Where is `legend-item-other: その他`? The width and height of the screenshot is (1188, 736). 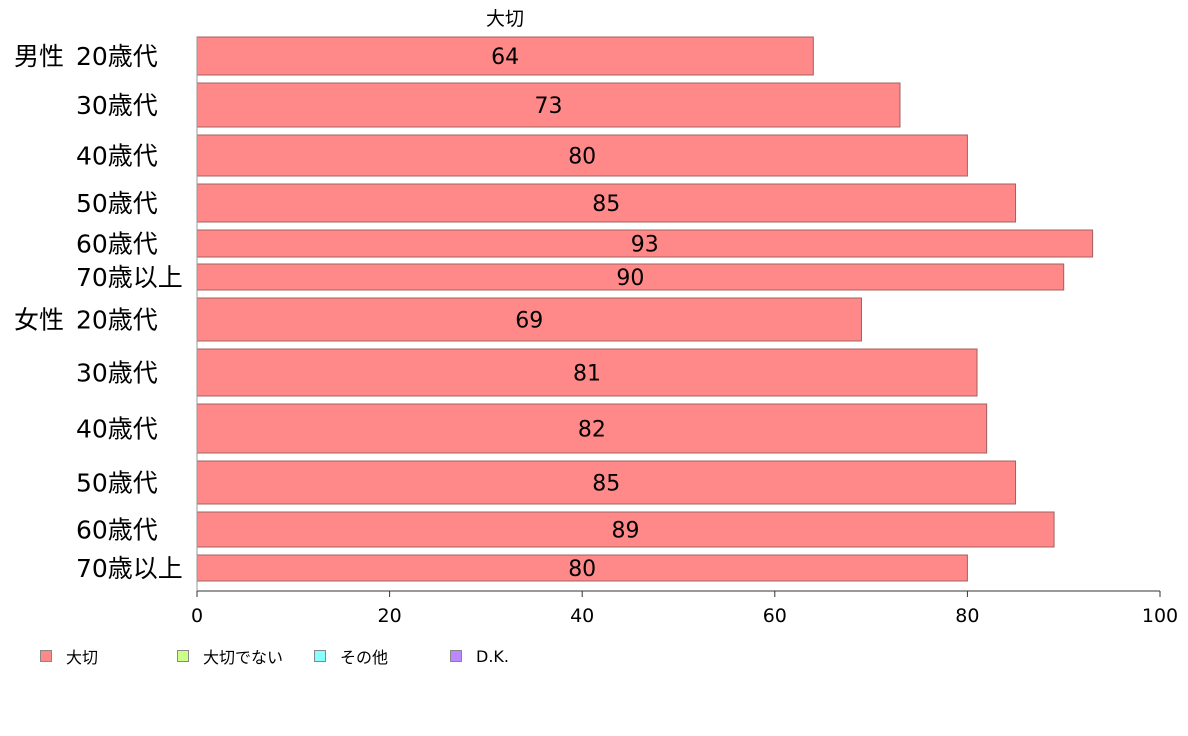
legend-item-other: その他 is located at coordinates (382, 656).